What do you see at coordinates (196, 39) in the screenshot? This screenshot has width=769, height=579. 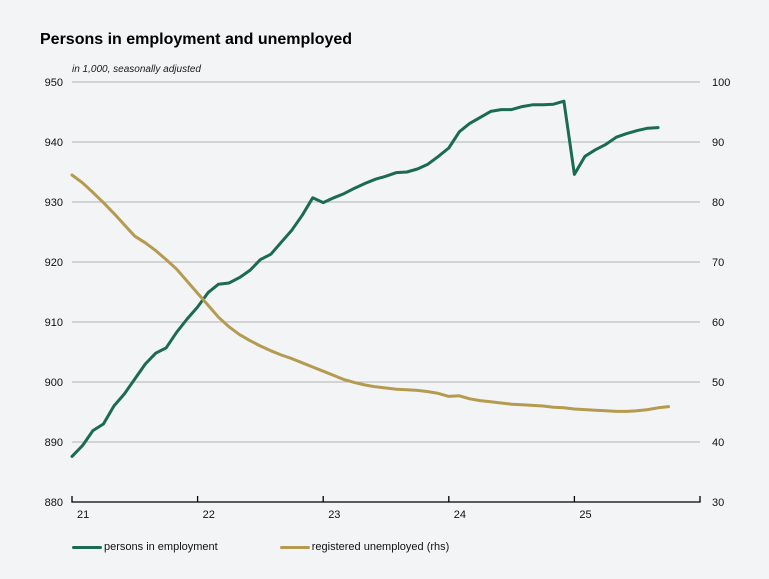 I see `page-title: Persons in employment and unemployed` at bounding box center [196, 39].